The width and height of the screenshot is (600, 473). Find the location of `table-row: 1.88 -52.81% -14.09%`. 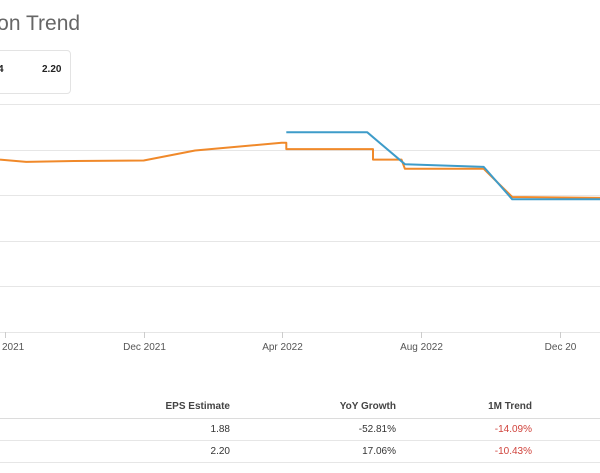

table-row: 1.88 -52.81% -14.09% is located at coordinates (300, 429).